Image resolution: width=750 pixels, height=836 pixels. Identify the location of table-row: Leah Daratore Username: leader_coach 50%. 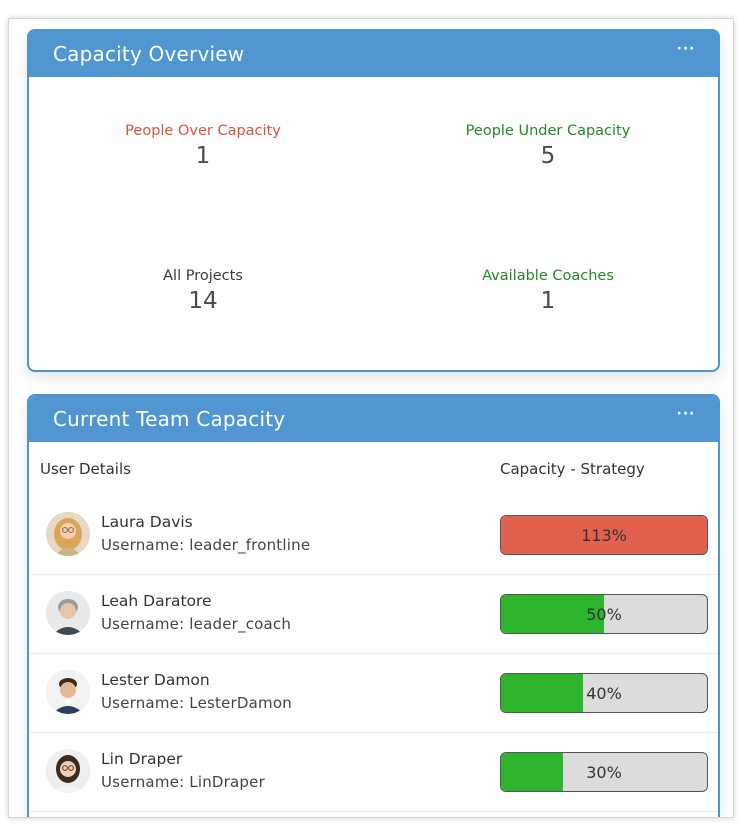
(373, 614).